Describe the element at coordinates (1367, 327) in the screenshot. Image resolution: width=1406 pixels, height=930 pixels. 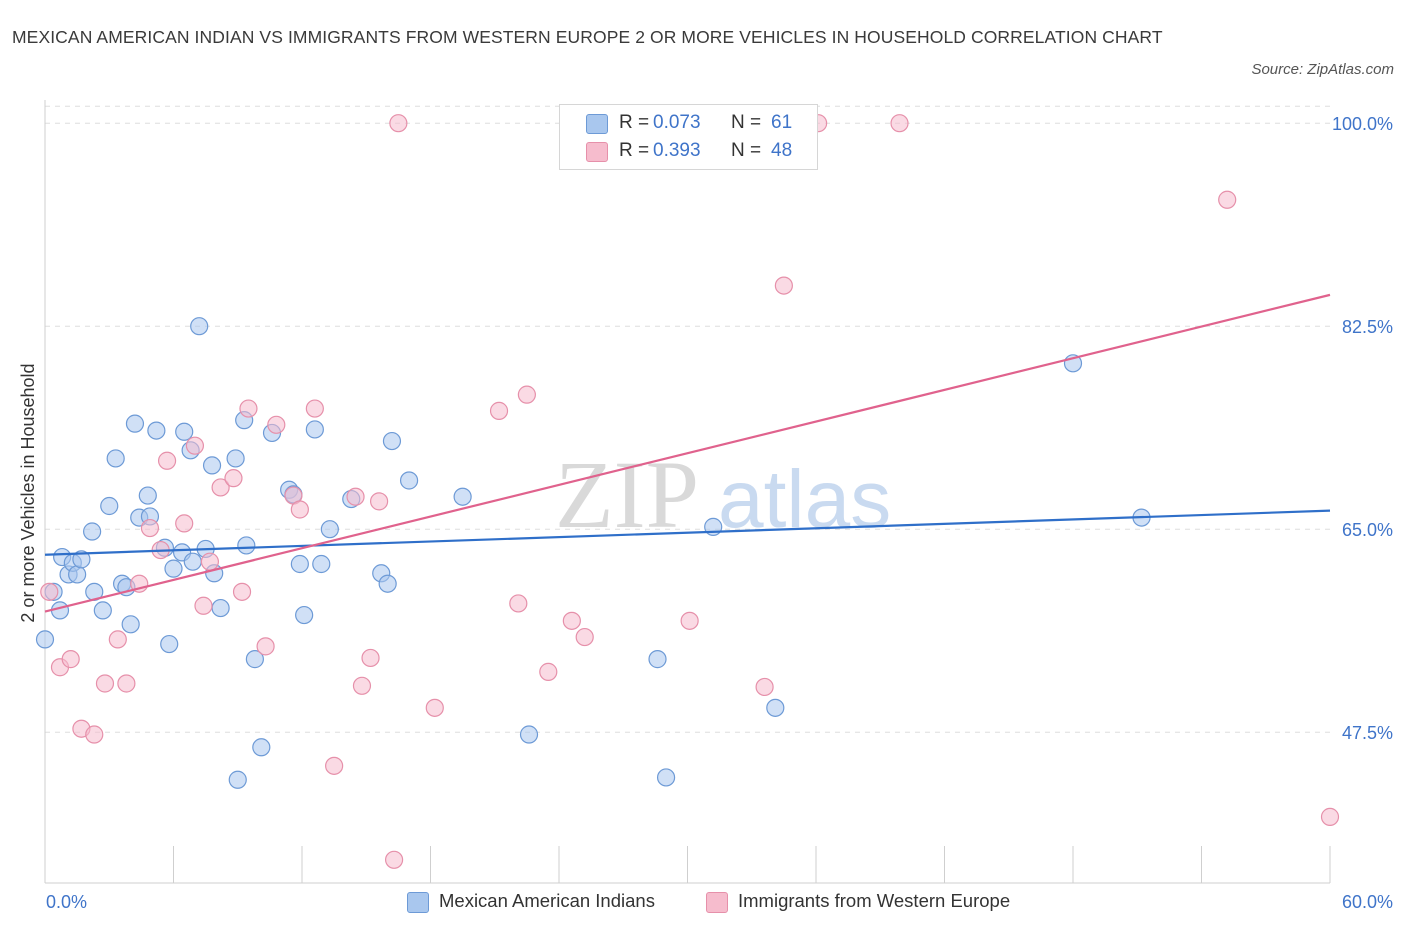
I see `y-tick-label: 82.5%` at that location.